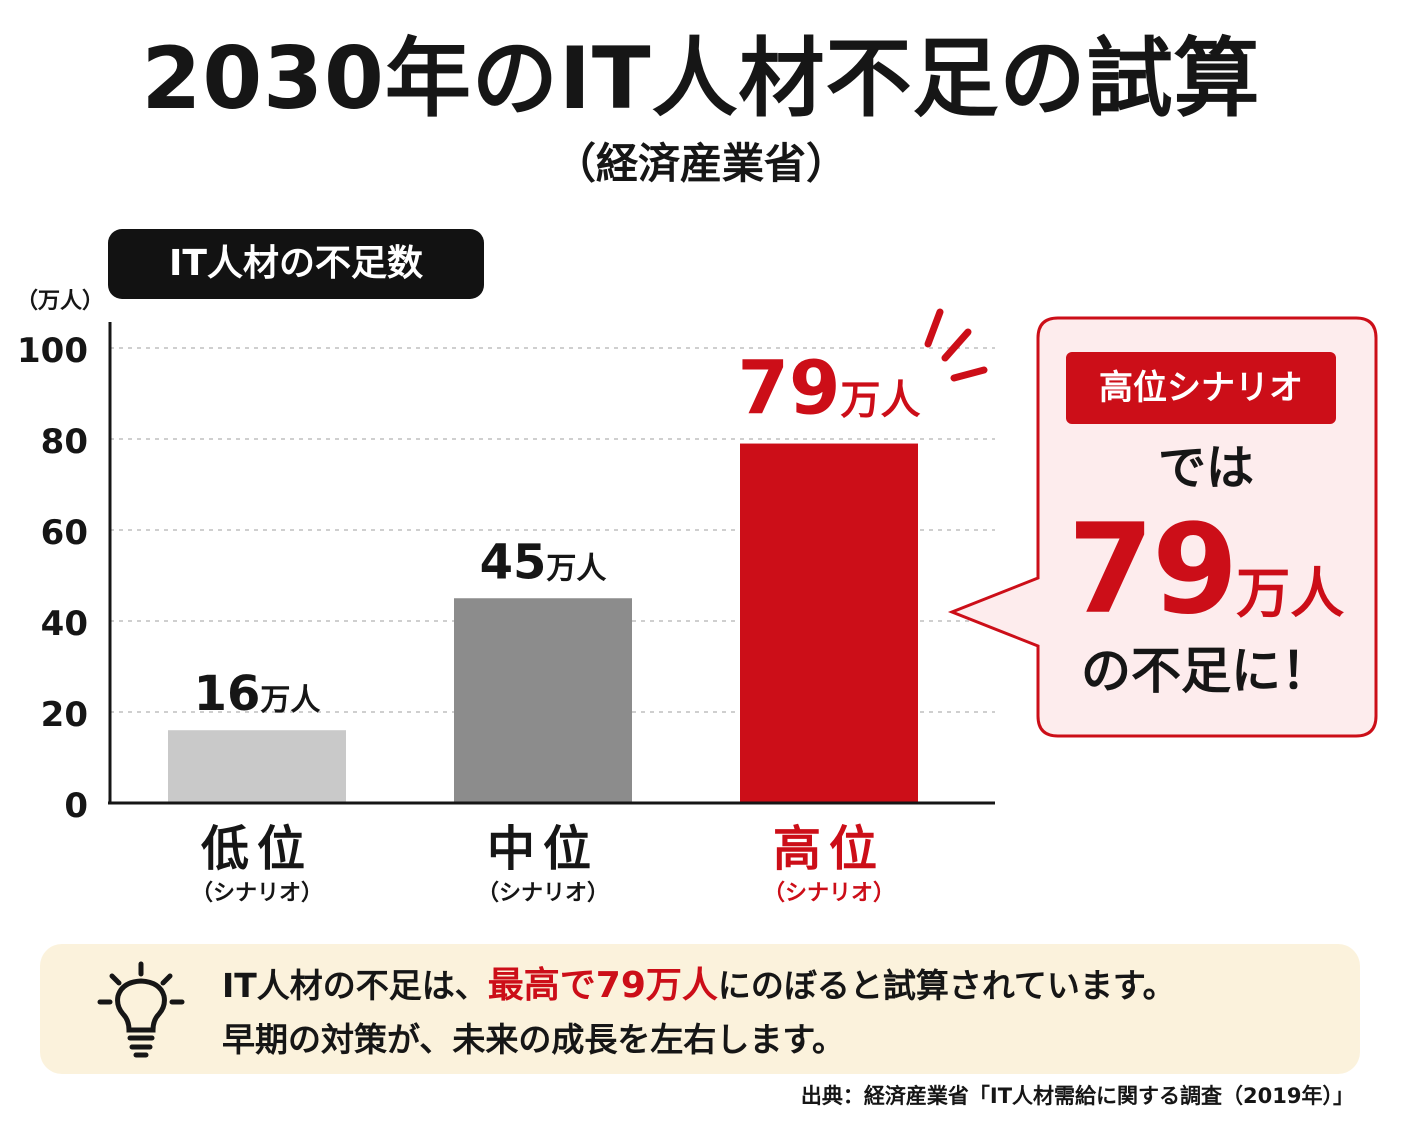 This screenshot has height=1122, width=1402. I want to click on category-label-low: 低位, so click(256, 849).